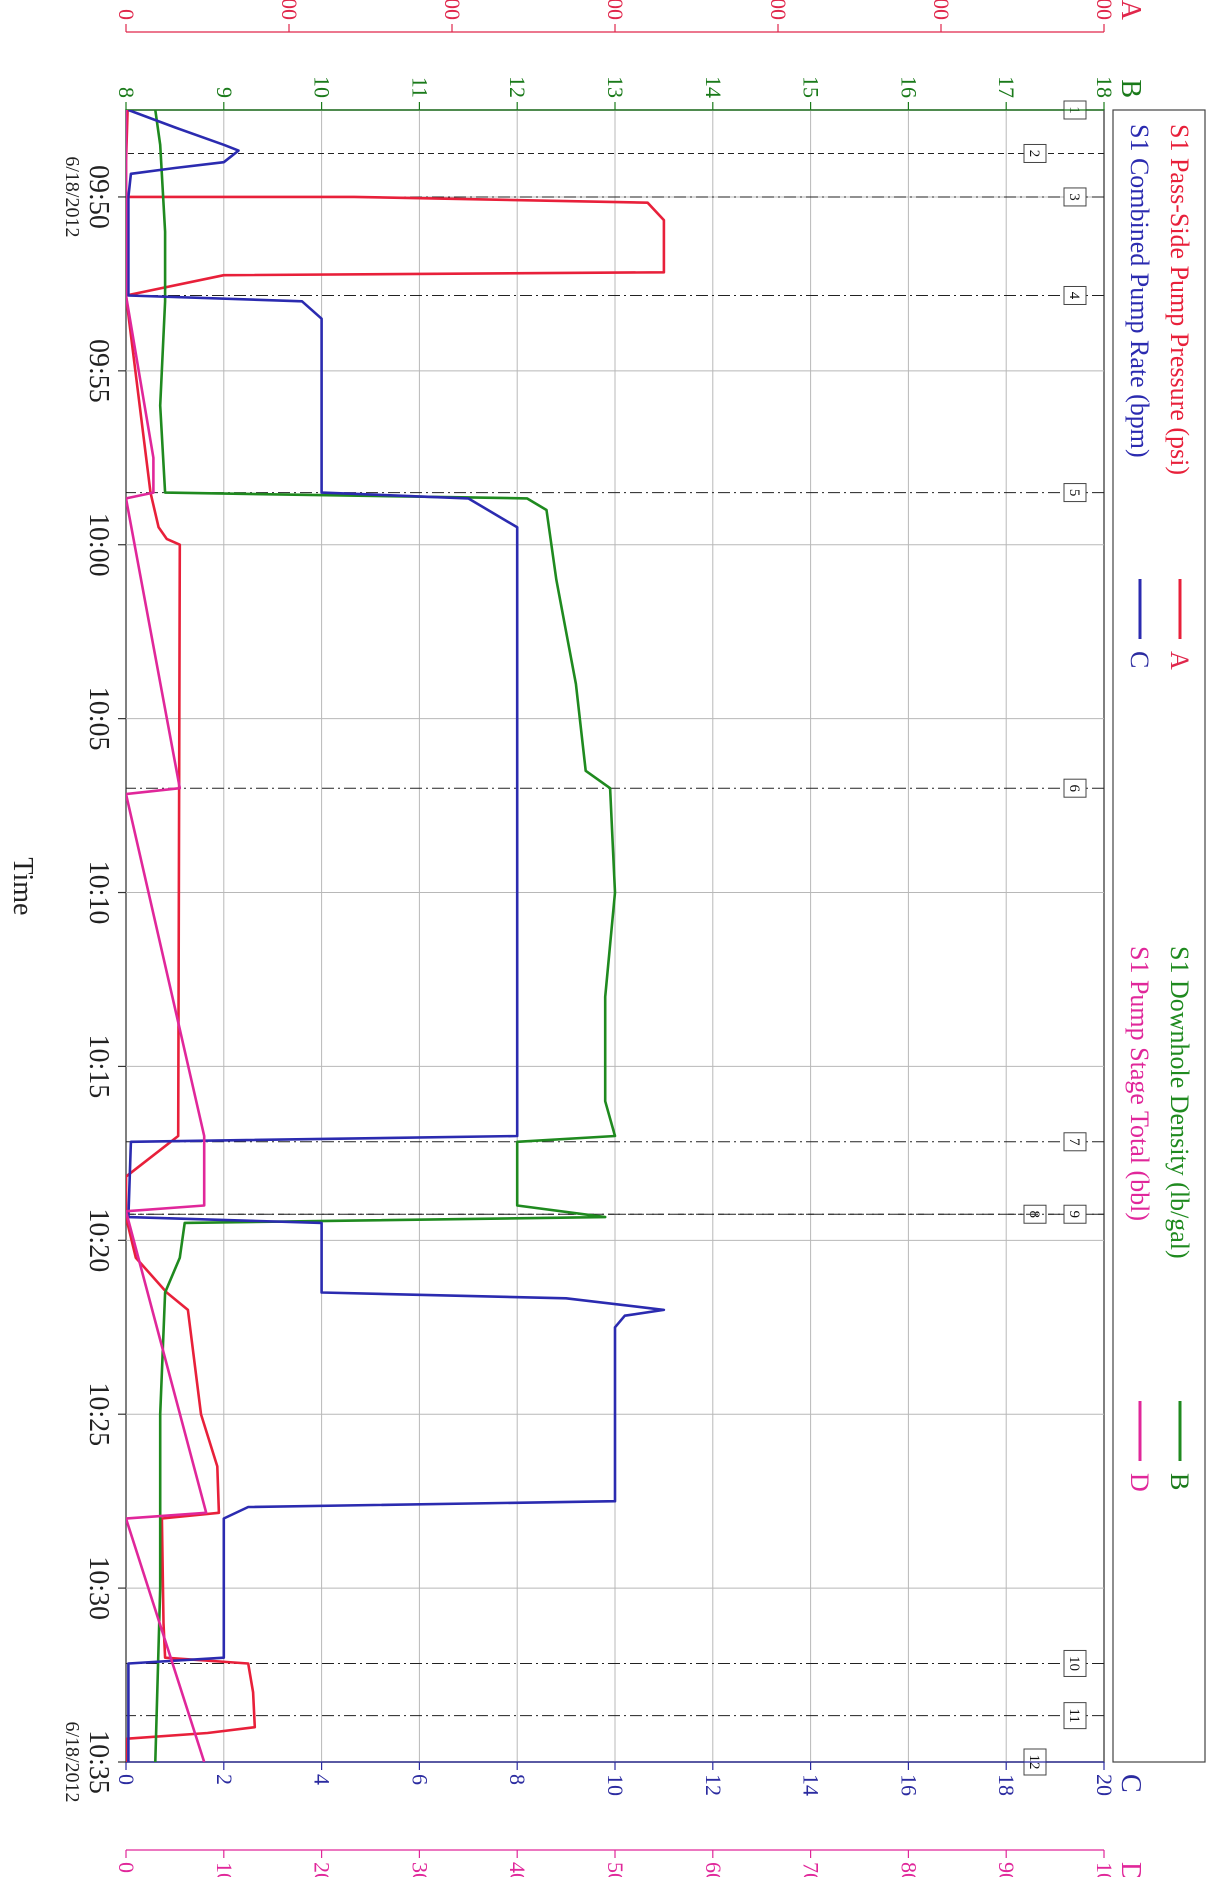 The image size is (1219, 1877). Describe the element at coordinates (713, 87) in the screenshot. I see `axis-tick-label-b: 14` at that location.